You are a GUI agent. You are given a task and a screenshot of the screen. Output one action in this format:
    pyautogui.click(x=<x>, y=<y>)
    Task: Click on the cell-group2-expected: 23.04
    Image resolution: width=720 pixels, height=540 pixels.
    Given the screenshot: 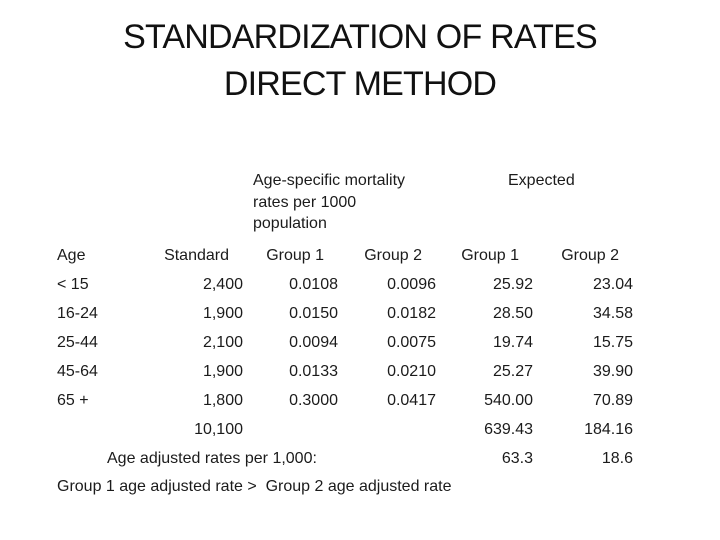 What is the action you would take?
    pyautogui.click(x=612, y=284)
    